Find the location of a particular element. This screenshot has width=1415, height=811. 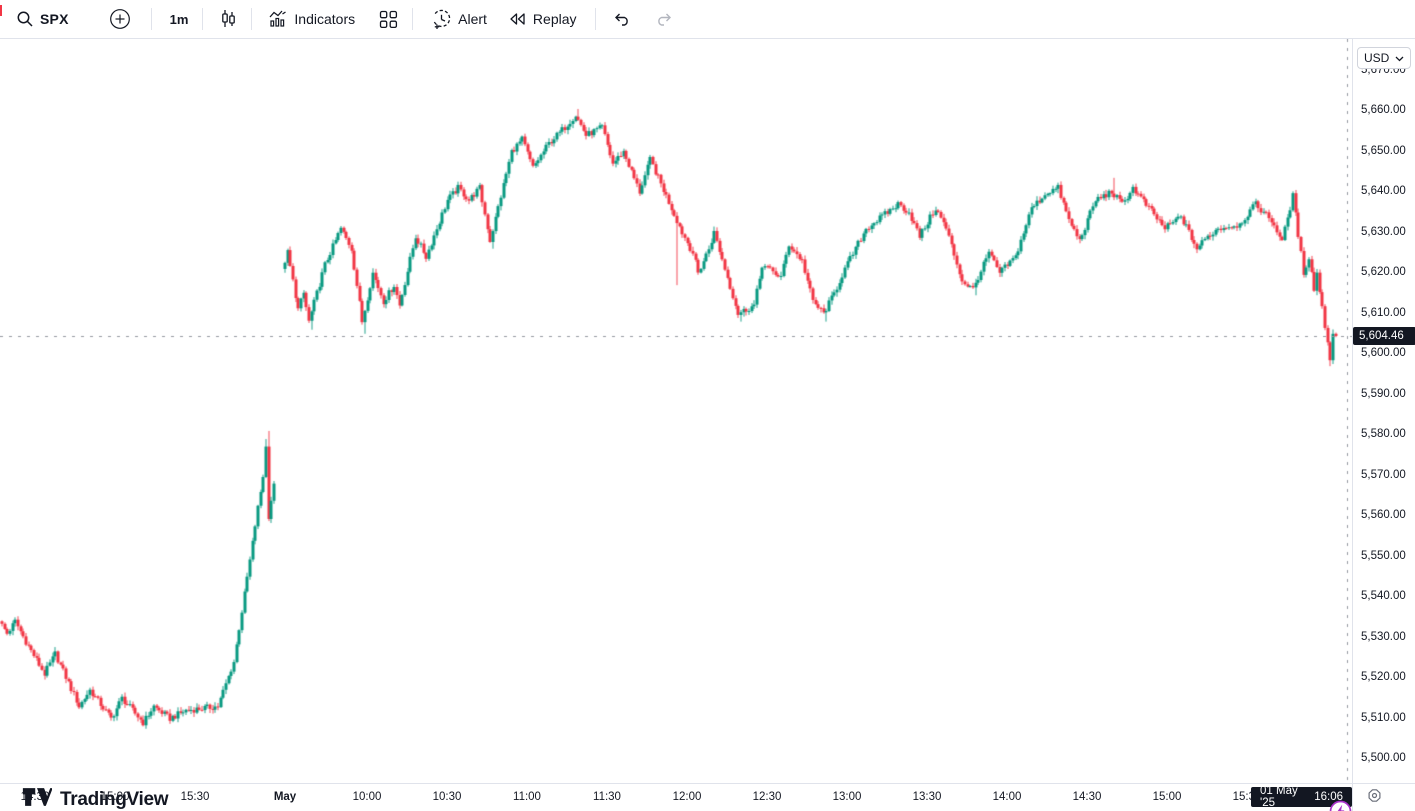

price-tick-label: 5,660.00 is located at coordinates (1383, 110).